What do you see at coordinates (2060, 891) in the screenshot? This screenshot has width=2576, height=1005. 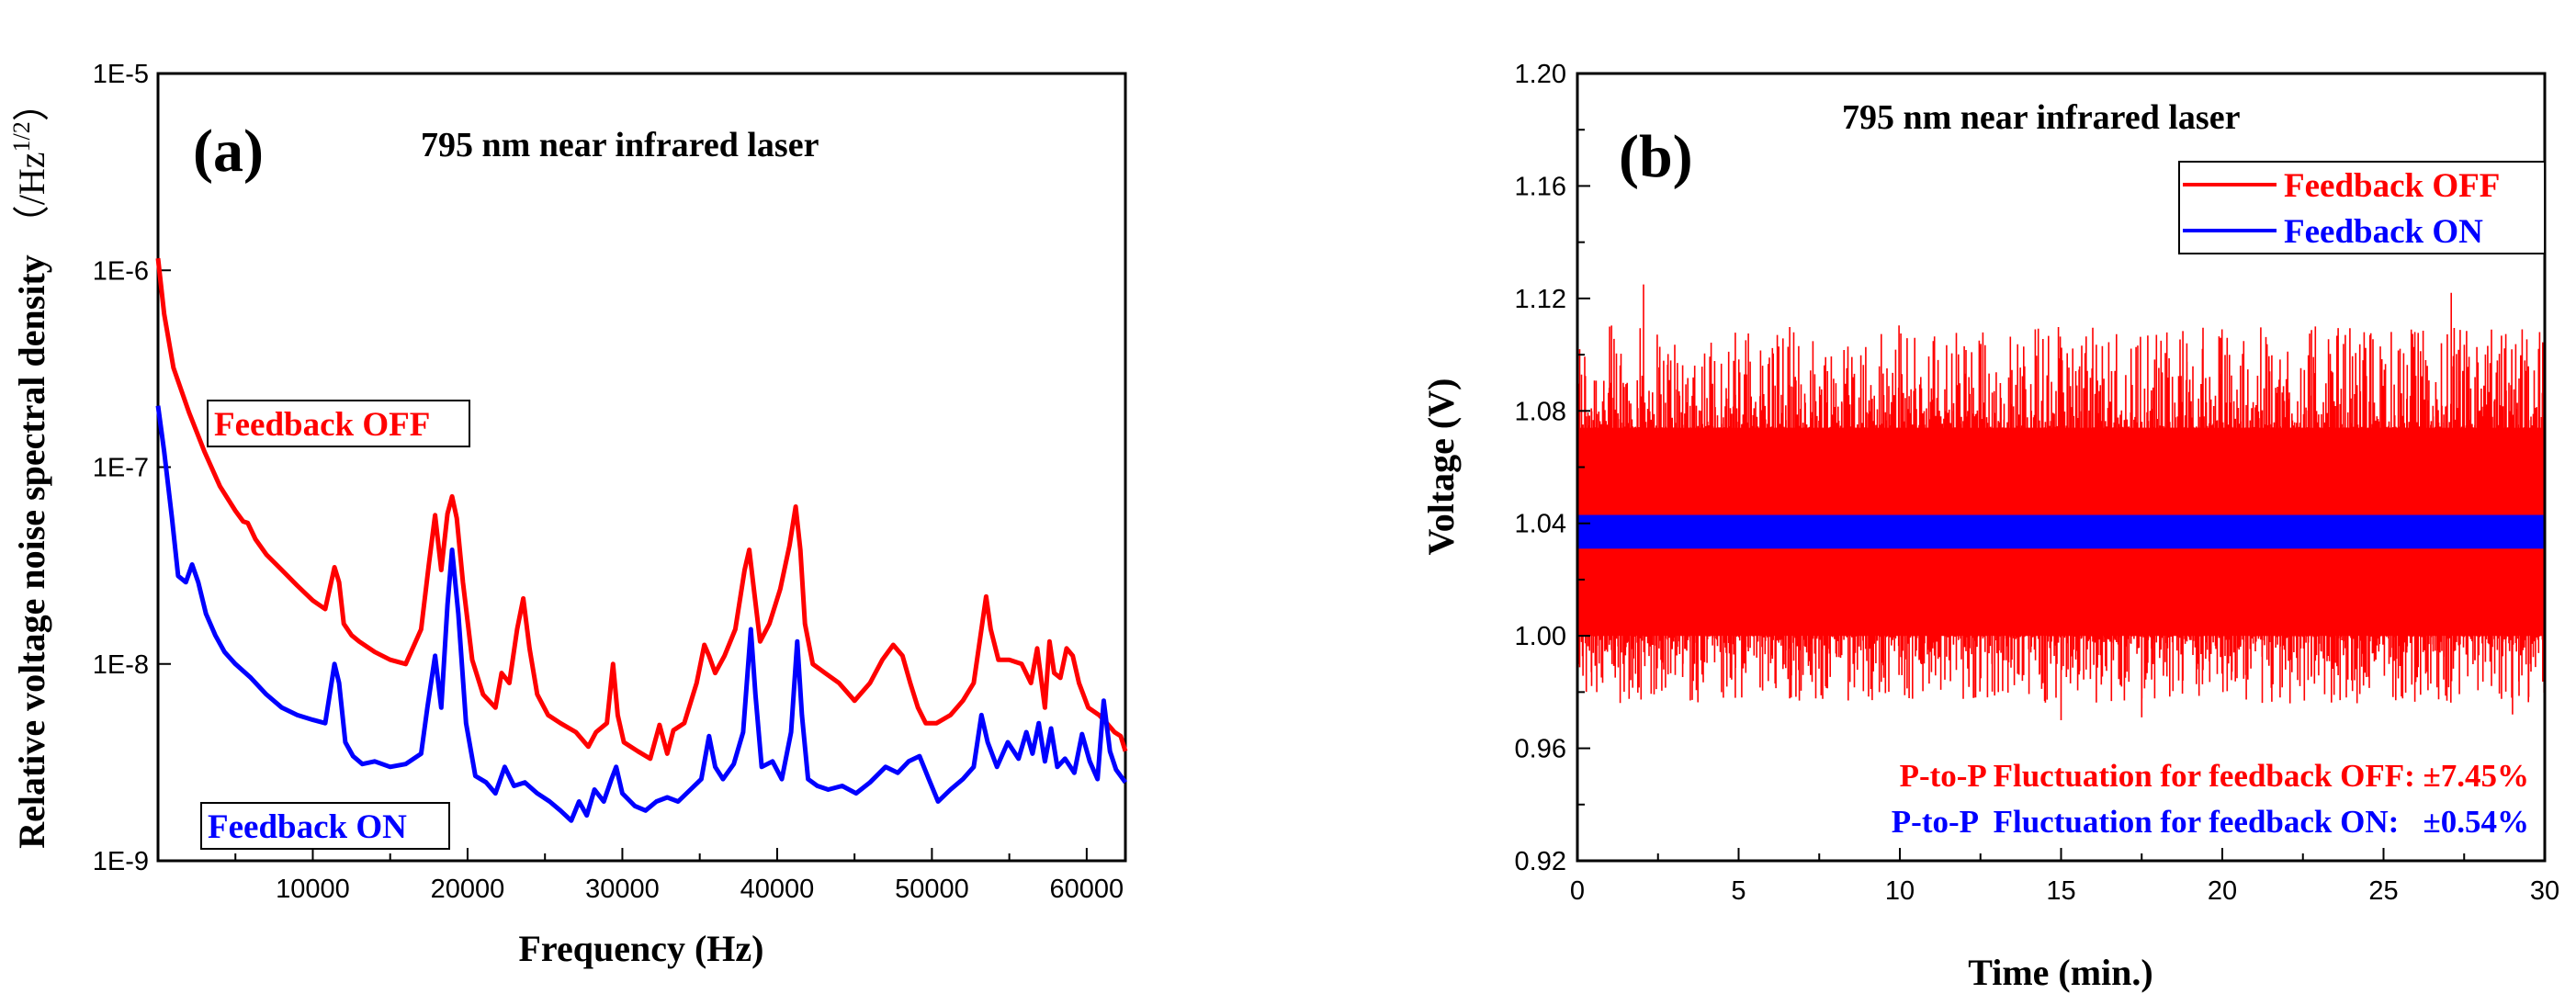 I see `panel-b-x-tick-label: 15` at bounding box center [2060, 891].